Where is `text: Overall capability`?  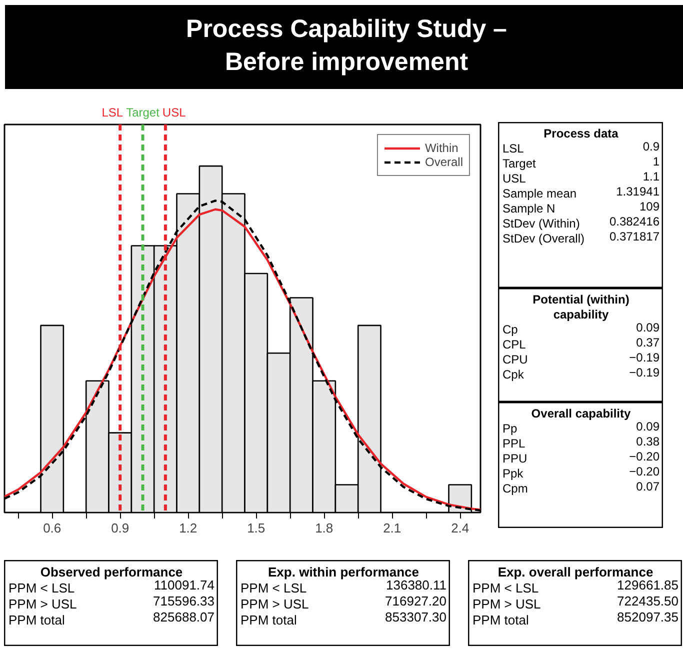
text: Overall capability is located at coordinates (581, 413).